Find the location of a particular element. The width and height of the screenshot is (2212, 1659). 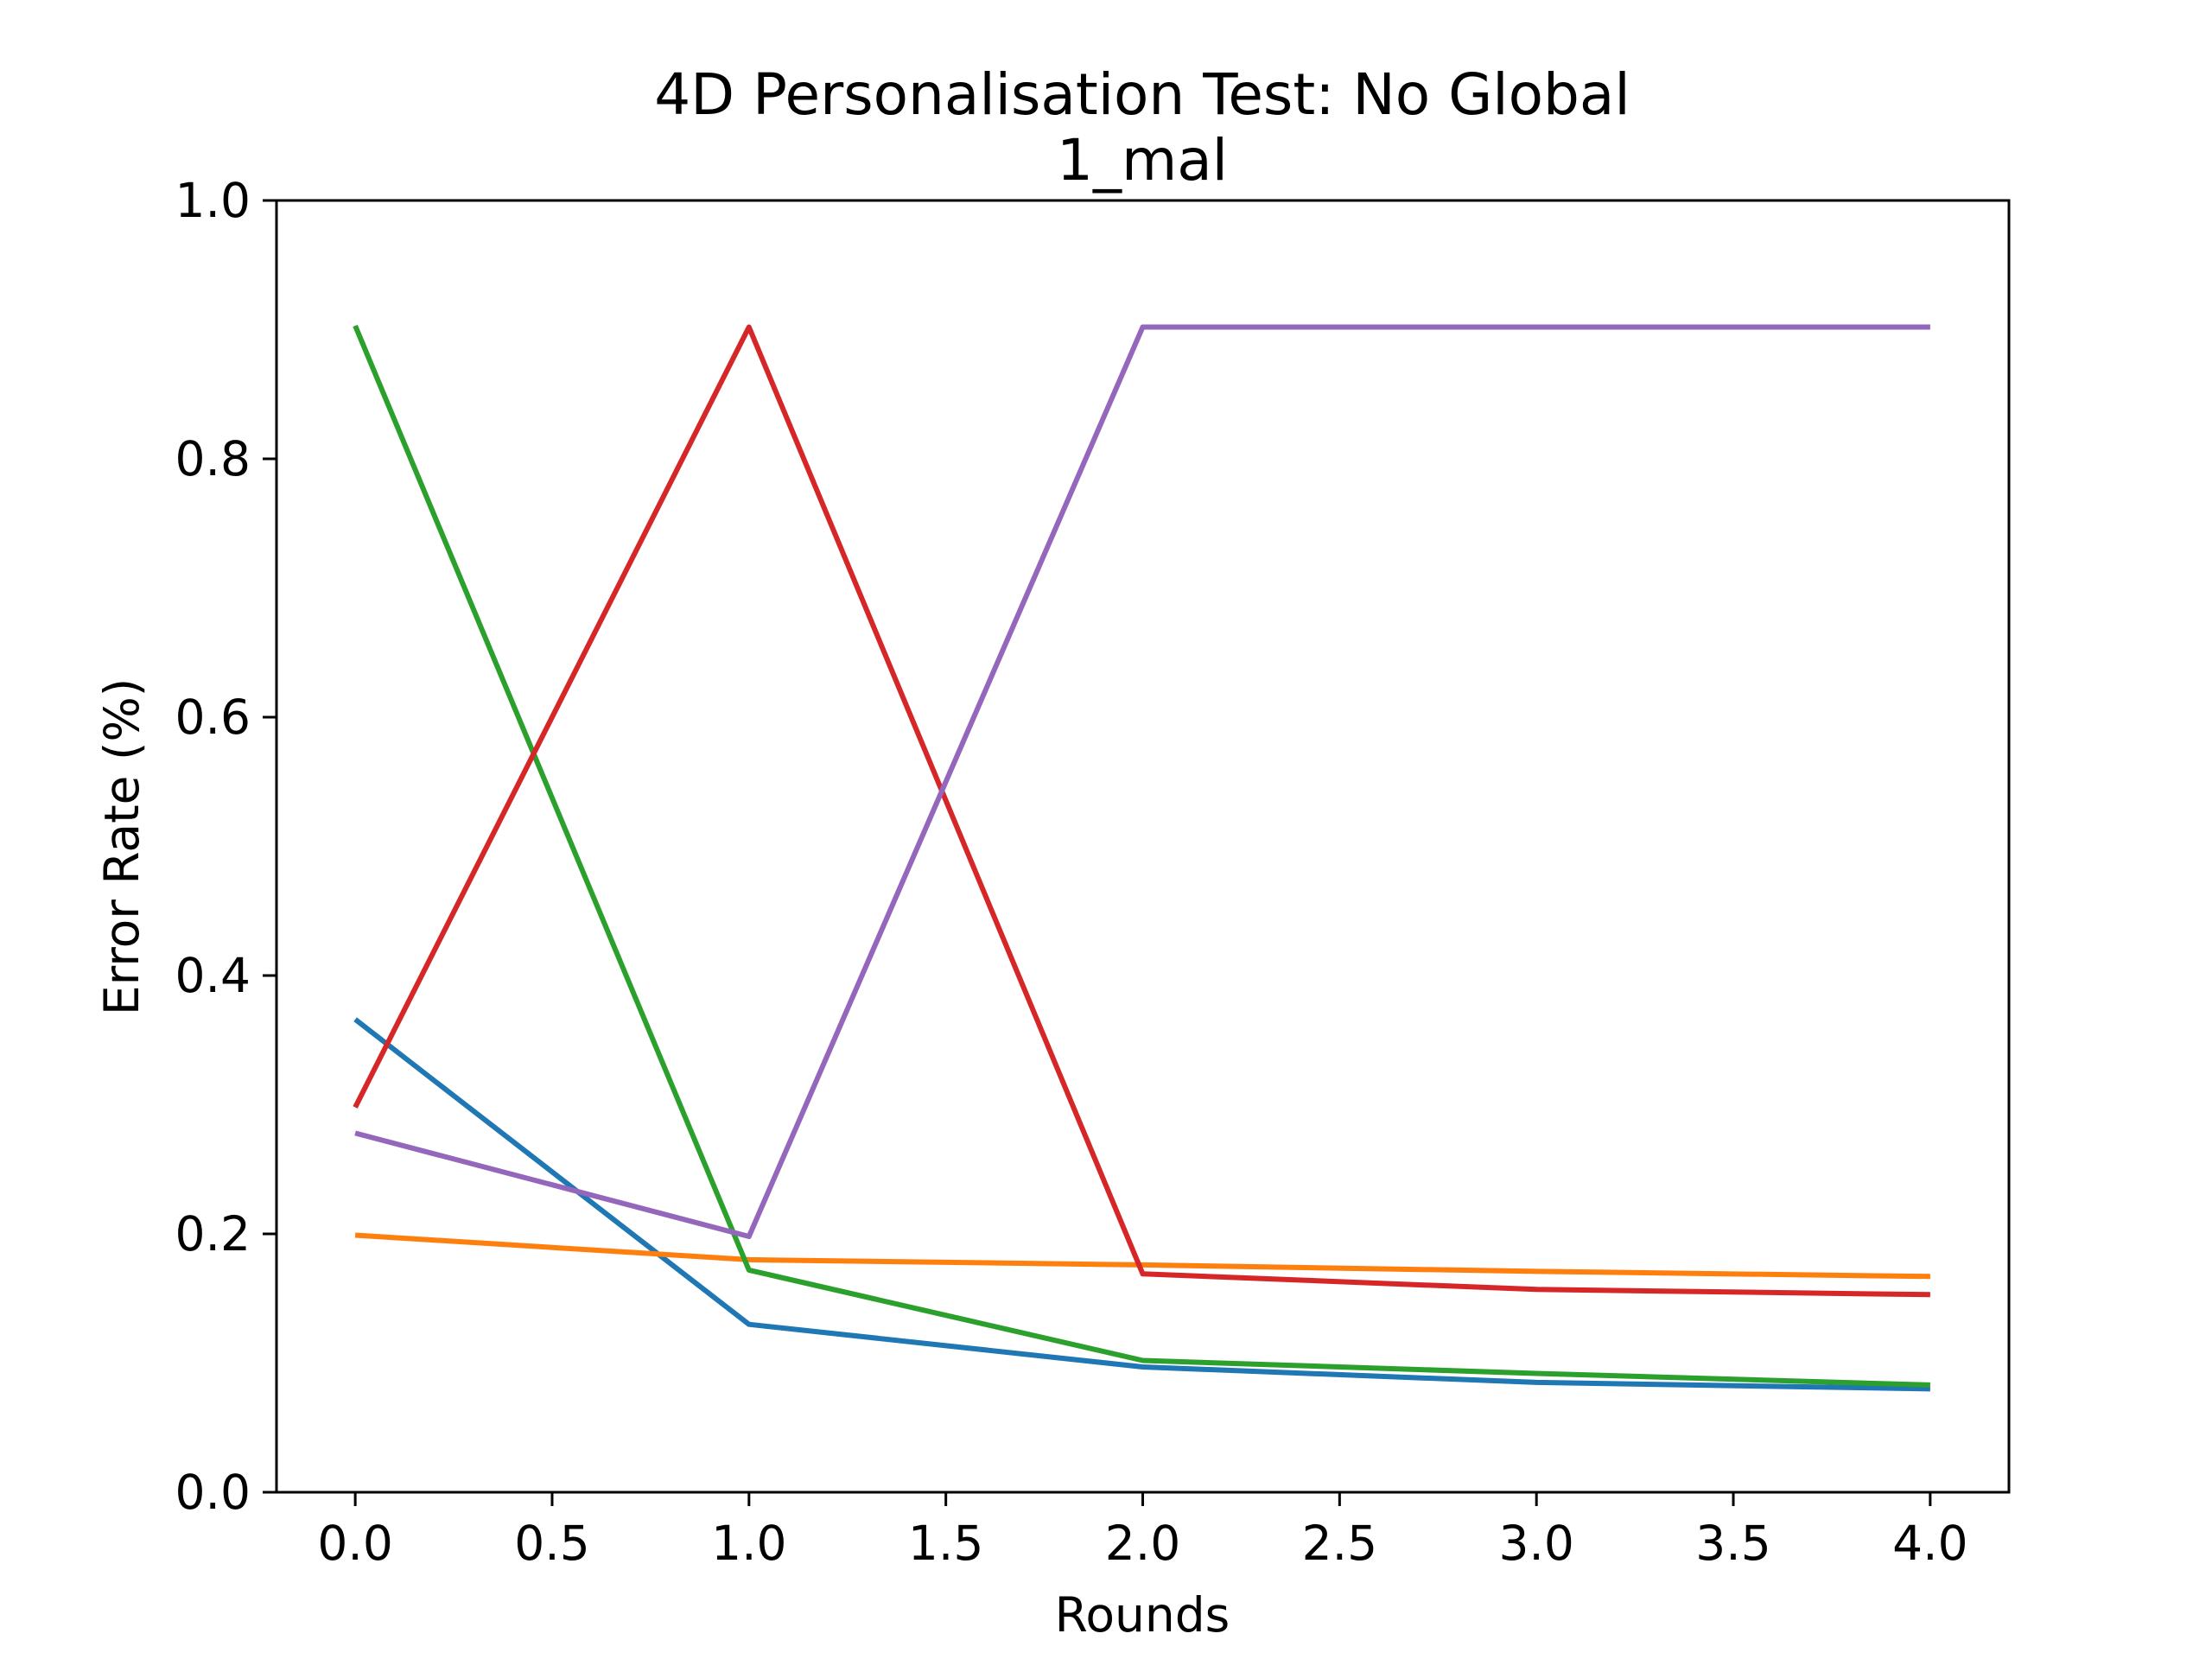

y-tick-label: 0.4 is located at coordinates (213, 975).